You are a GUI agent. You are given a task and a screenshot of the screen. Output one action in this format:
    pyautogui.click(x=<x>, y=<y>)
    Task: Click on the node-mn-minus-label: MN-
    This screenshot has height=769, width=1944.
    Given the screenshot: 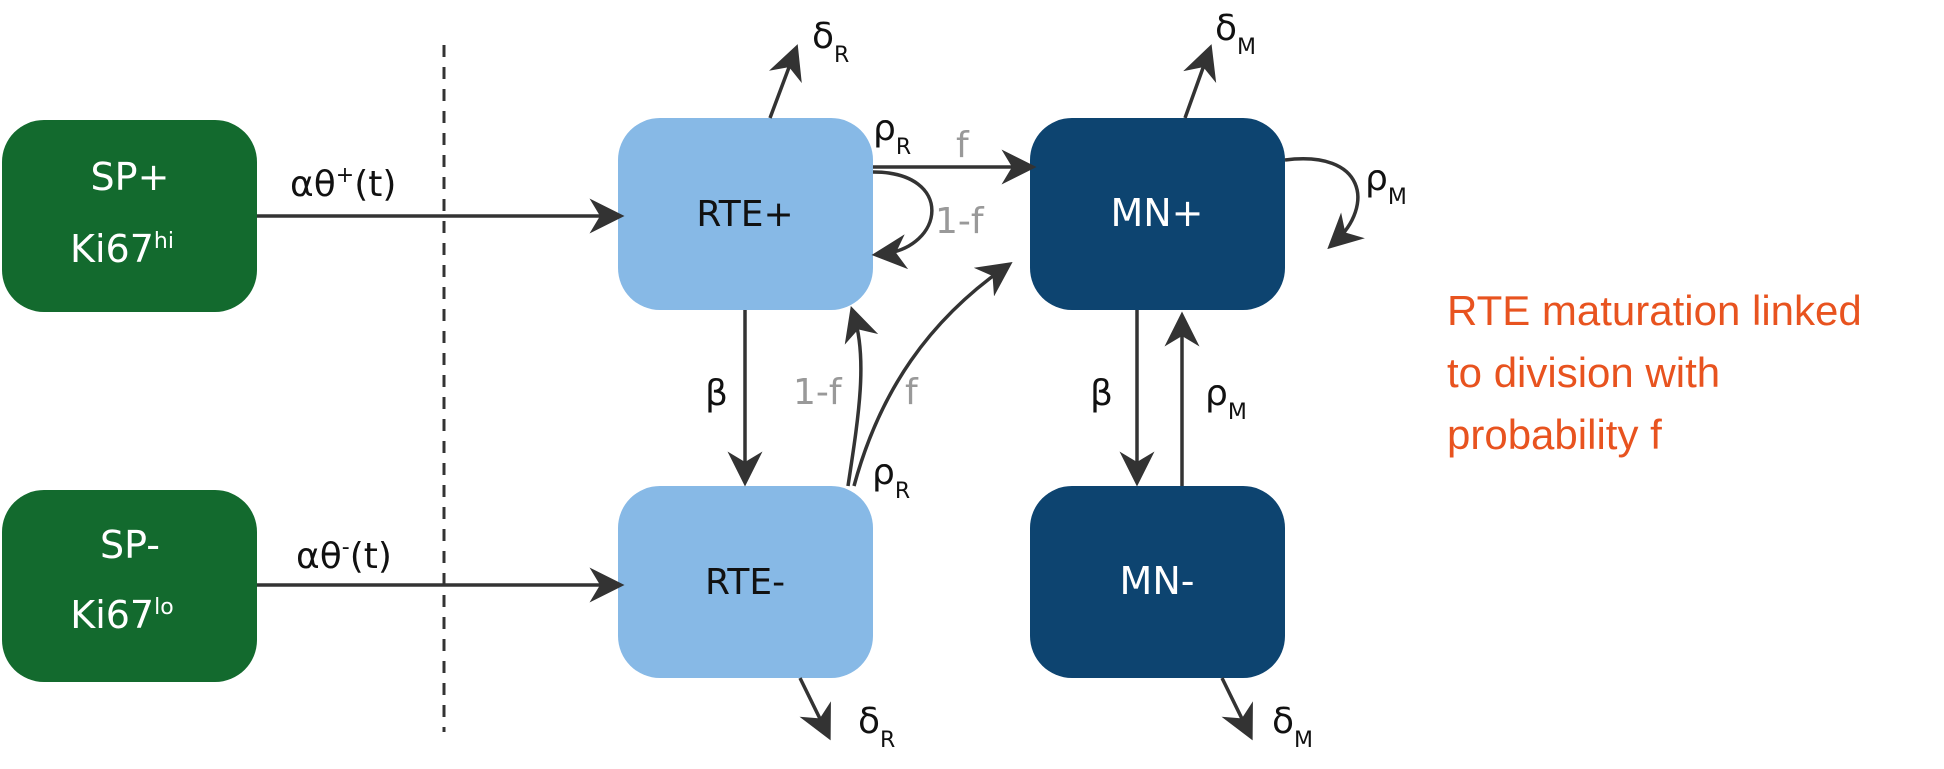 What is the action you would take?
    pyautogui.click(x=1157, y=581)
    